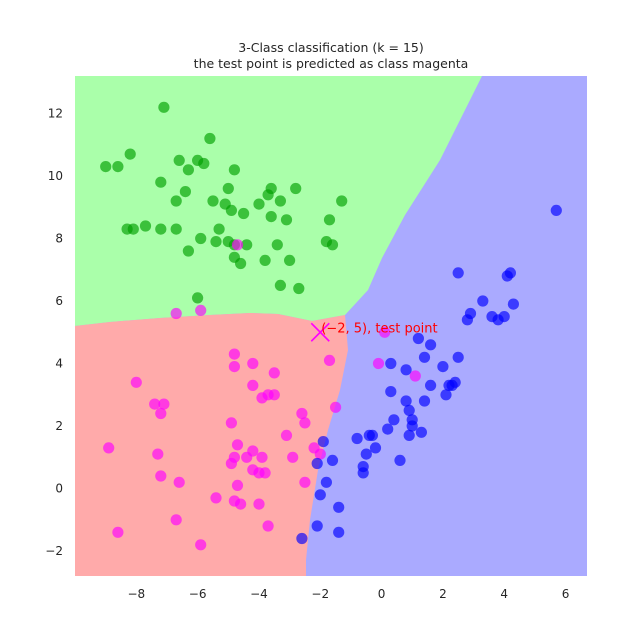 The image size is (623, 626). Describe the element at coordinates (59, 301) in the screenshot. I see `y-tick-label: 6` at that location.